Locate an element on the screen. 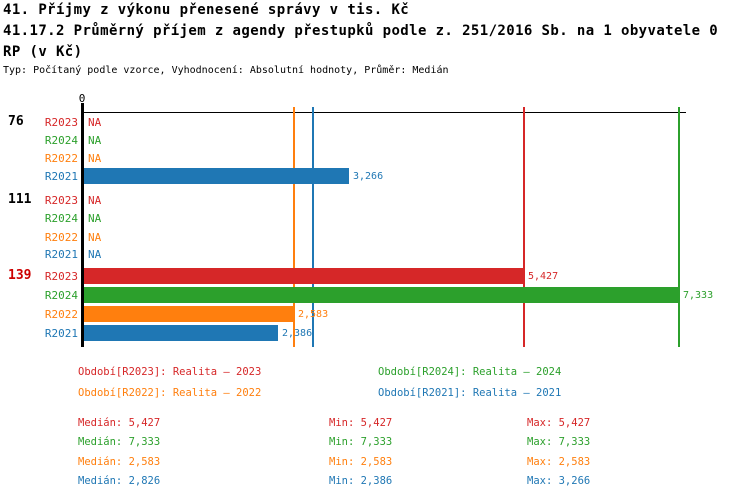 This screenshot has width=750, height=498. stat-median-r2023: Medián: 5,427 is located at coordinates (119, 423).